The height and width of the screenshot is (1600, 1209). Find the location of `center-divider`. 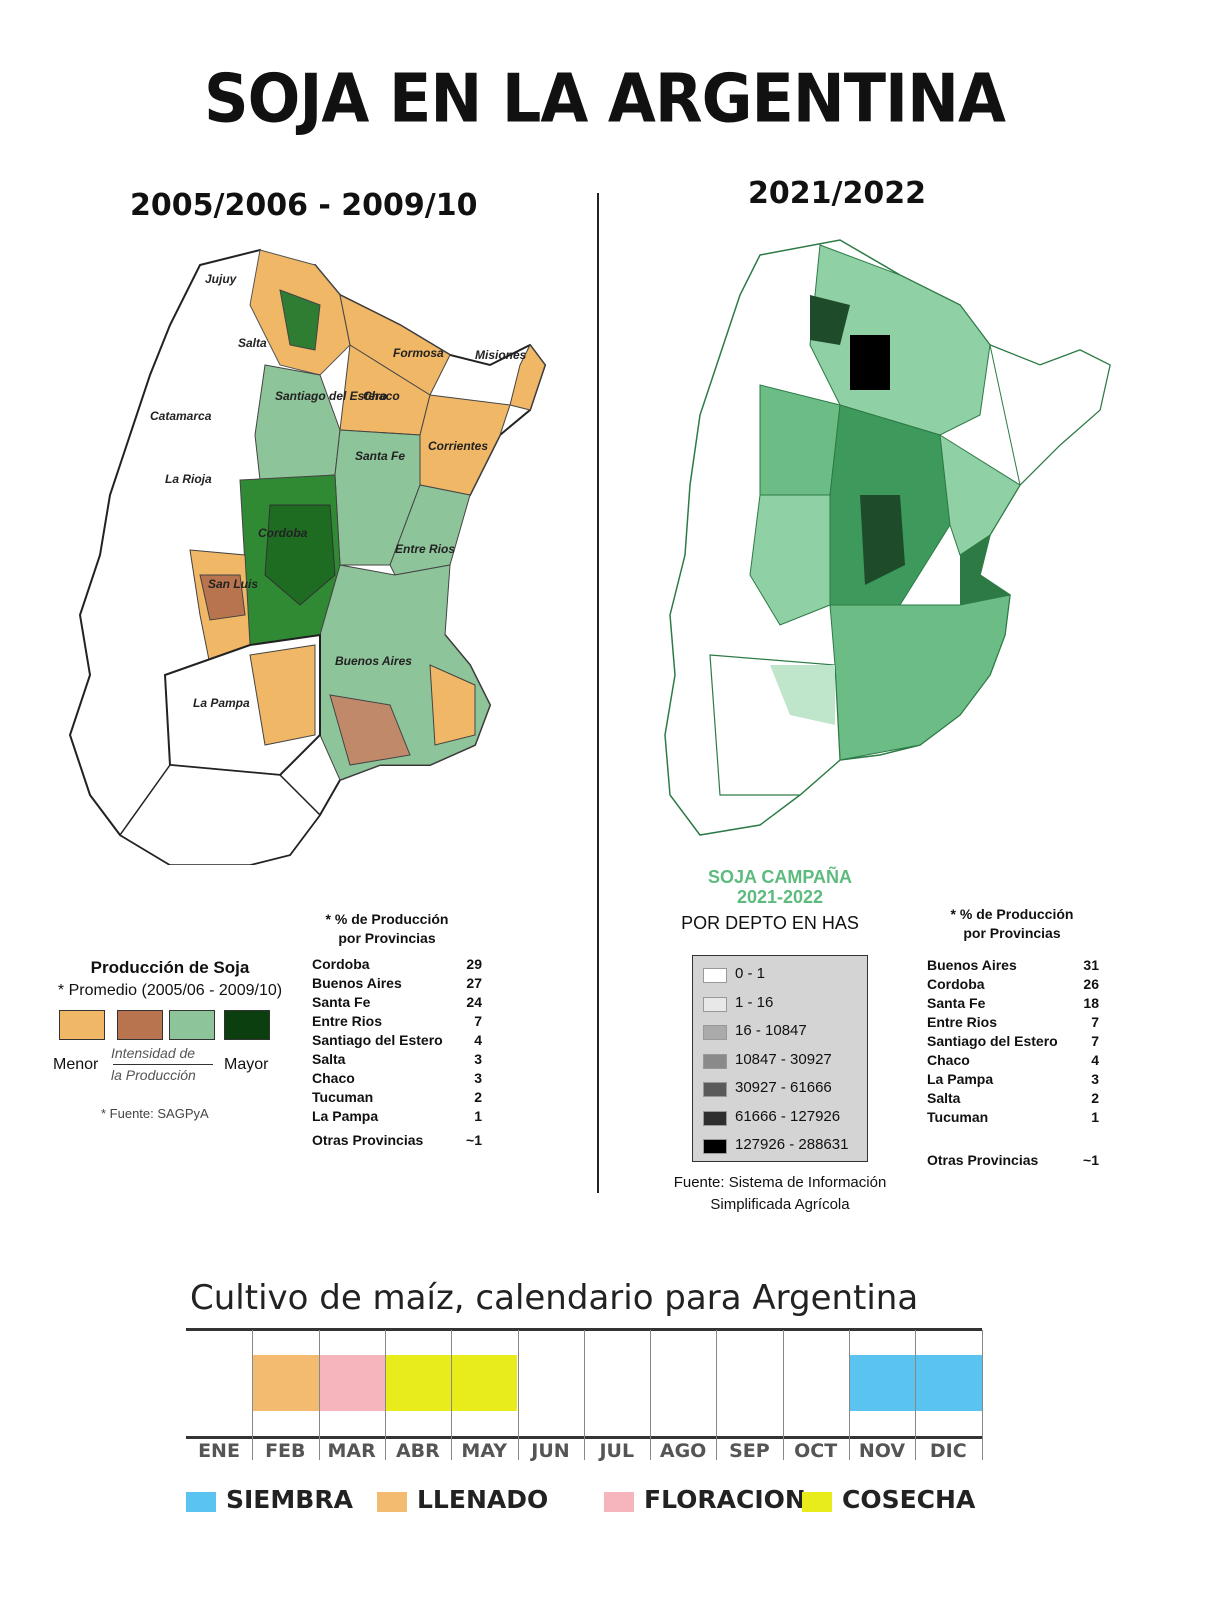

center-divider is located at coordinates (598, 693).